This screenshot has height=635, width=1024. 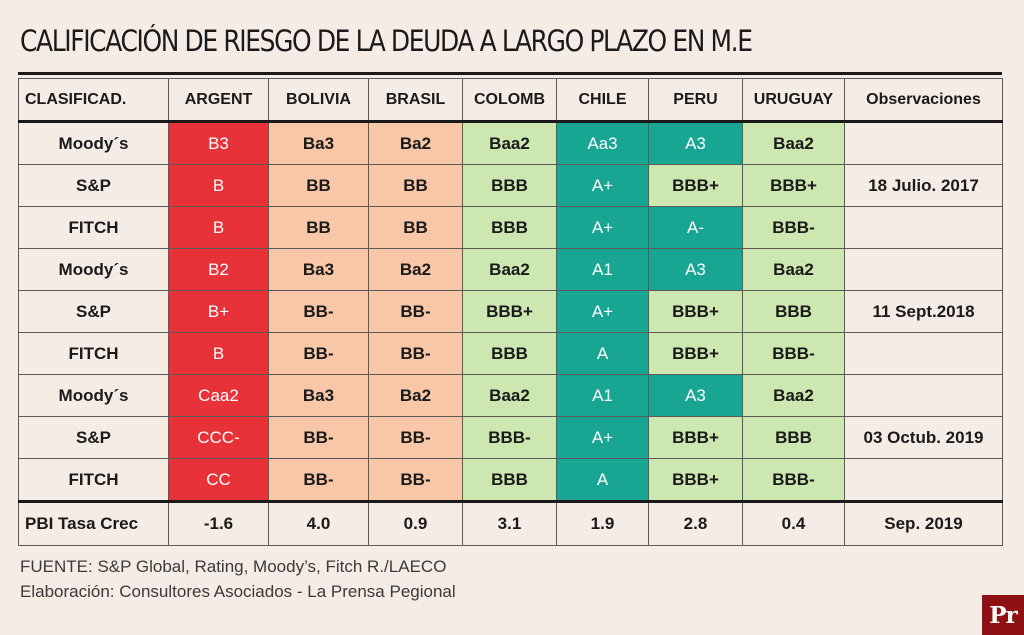 I want to click on column-header: BOLIVIA, so click(x=318, y=100).